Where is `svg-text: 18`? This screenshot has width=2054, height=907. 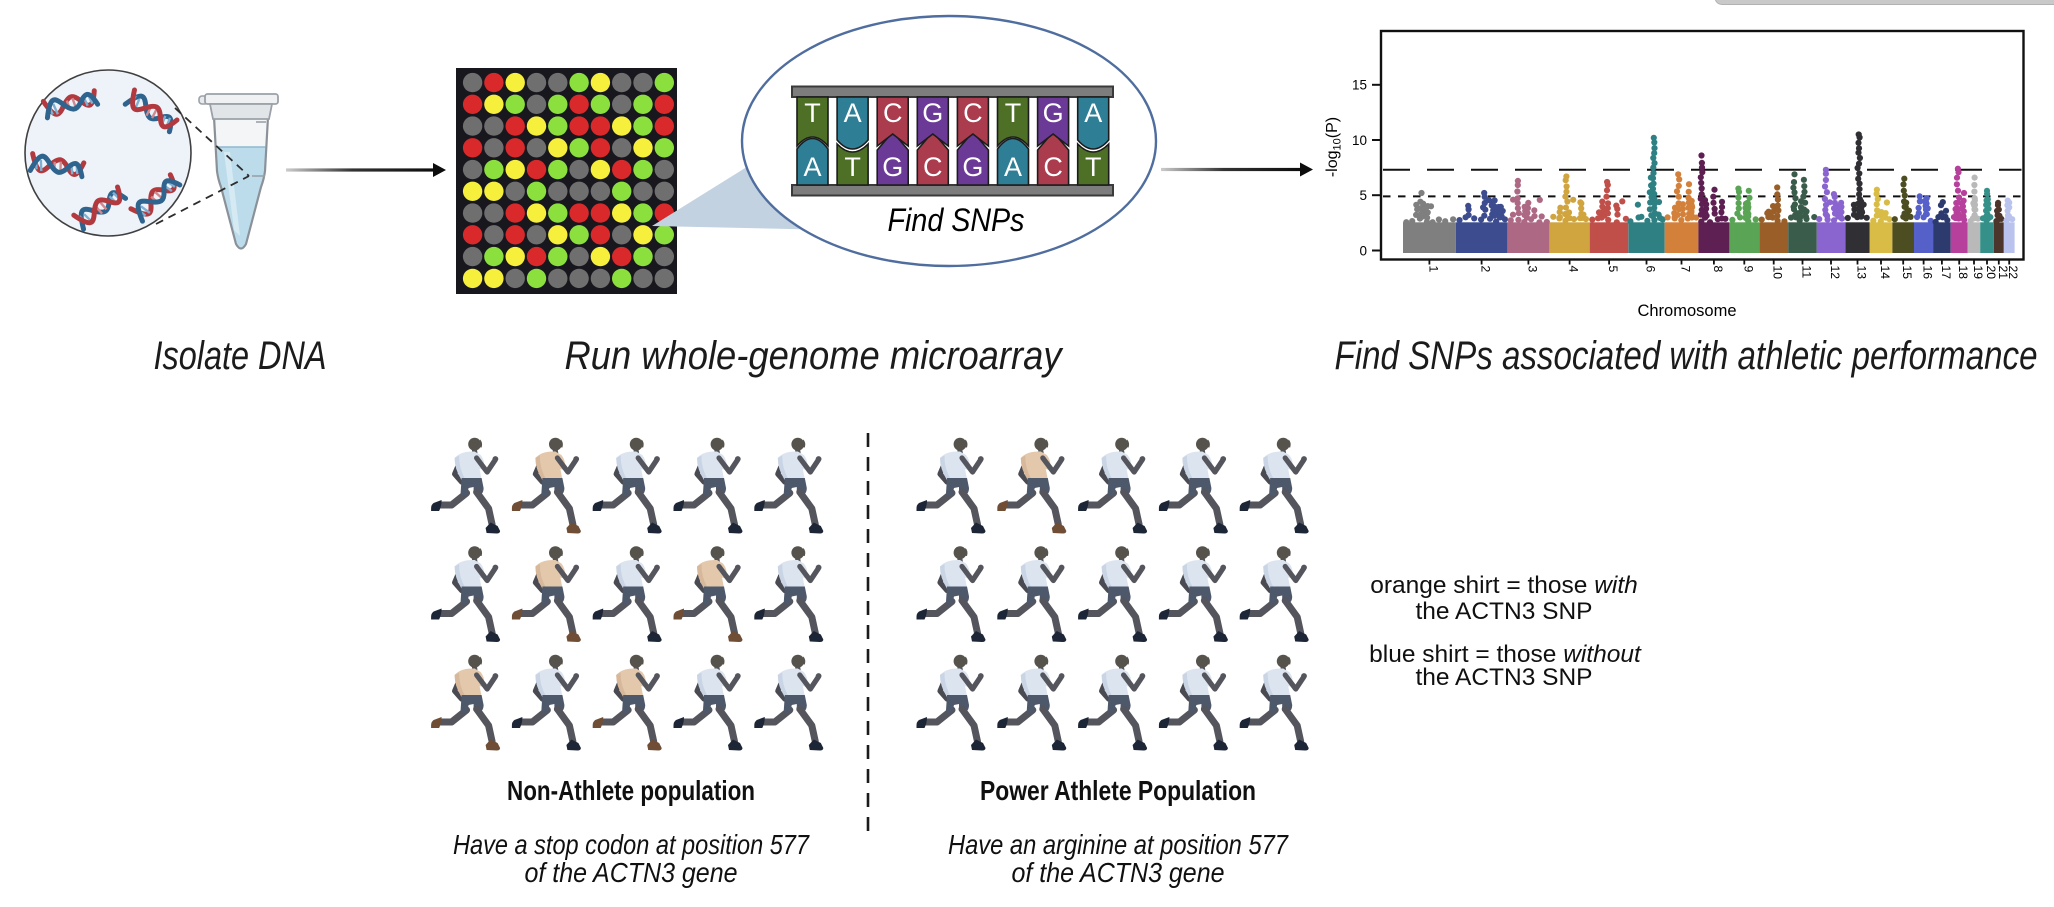 svg-text: 18 is located at coordinates (1963, 273).